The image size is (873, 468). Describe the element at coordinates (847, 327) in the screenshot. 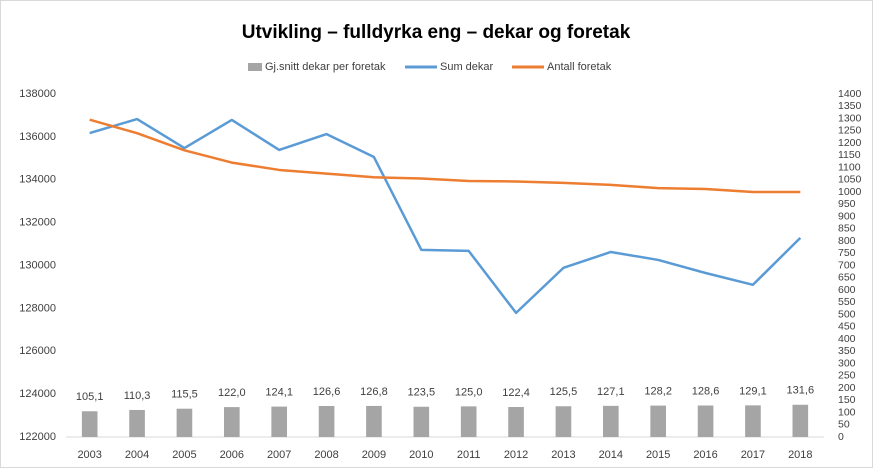

I see `y2-tick-label: 450` at that location.